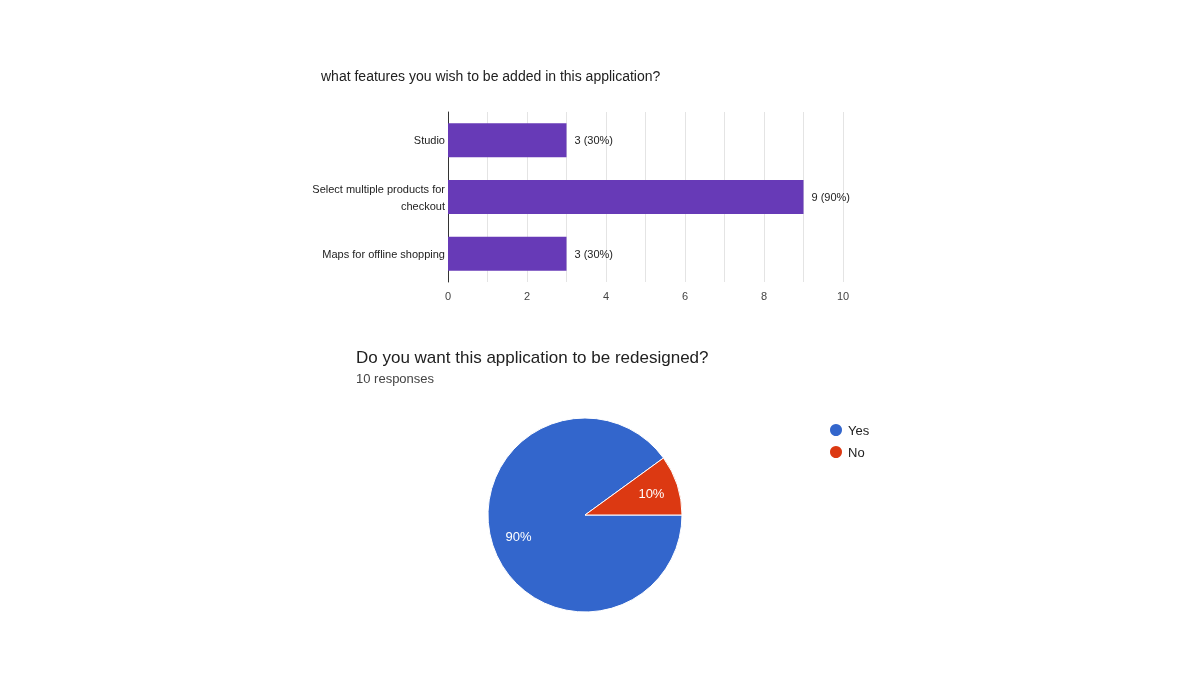 The height and width of the screenshot is (675, 1200). What do you see at coordinates (606, 295) in the screenshot?
I see `x-tick-label: 4` at bounding box center [606, 295].